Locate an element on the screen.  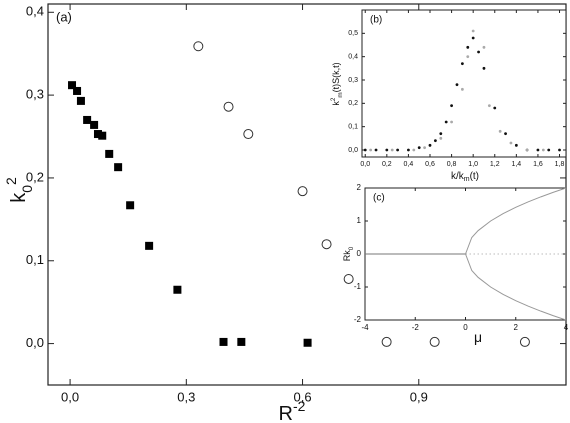
x-tick-label: 0 is located at coordinates (465, 327).